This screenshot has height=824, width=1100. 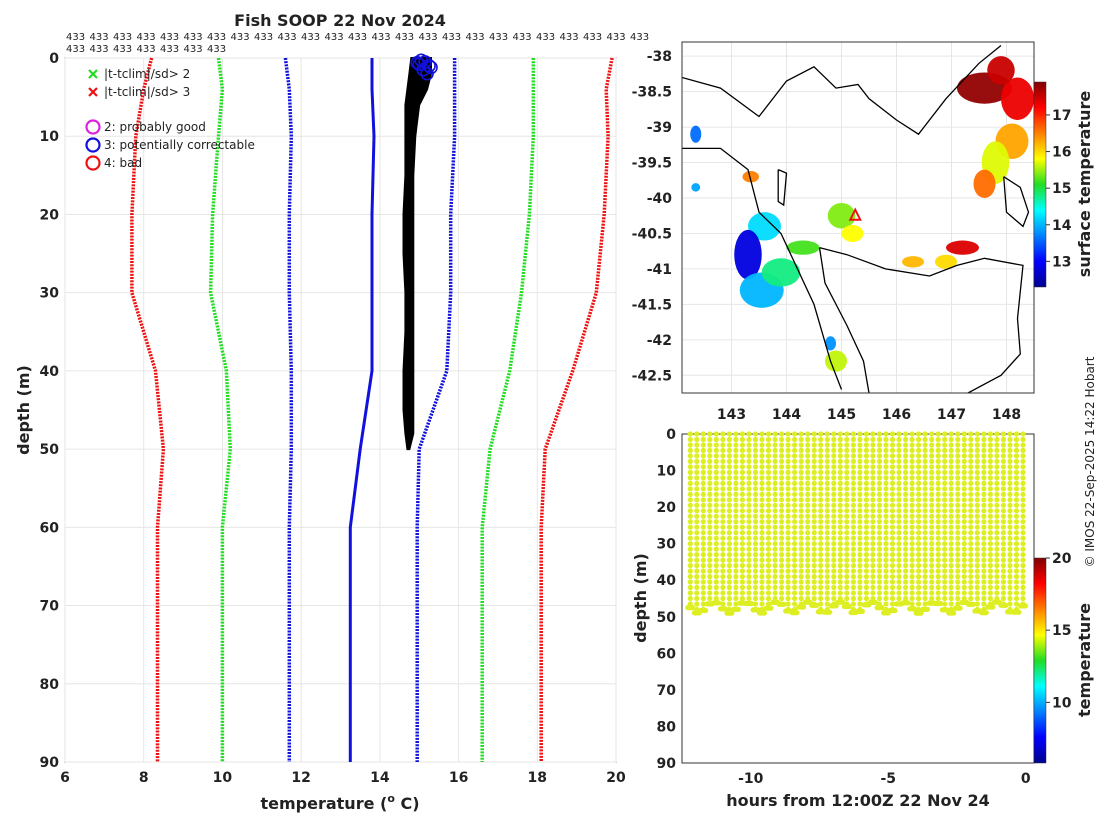 What do you see at coordinates (856, 218) in the screenshot?
I see `coastline` at bounding box center [856, 218].